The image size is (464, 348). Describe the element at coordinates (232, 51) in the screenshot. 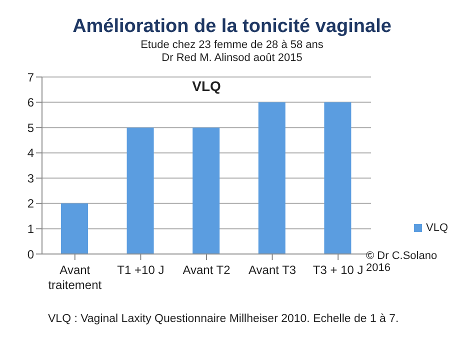

I see `chart-subtitle: Etude chez 23 femme de 28 à 58 ans Dr Red M. Alinsod août 2015` at that location.